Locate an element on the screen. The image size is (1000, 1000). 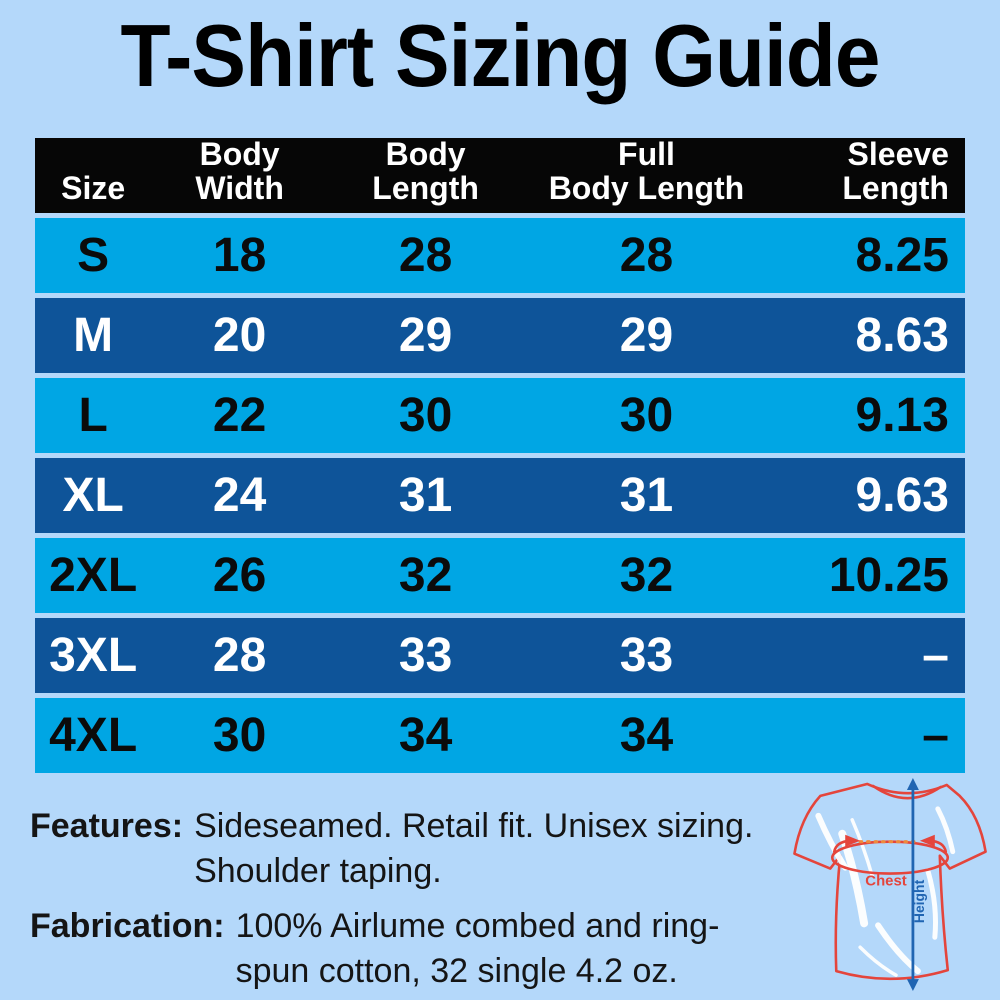
fabrication-line-2: spun cotton, 32 single 4.2 oz. is located at coordinates (456, 970).